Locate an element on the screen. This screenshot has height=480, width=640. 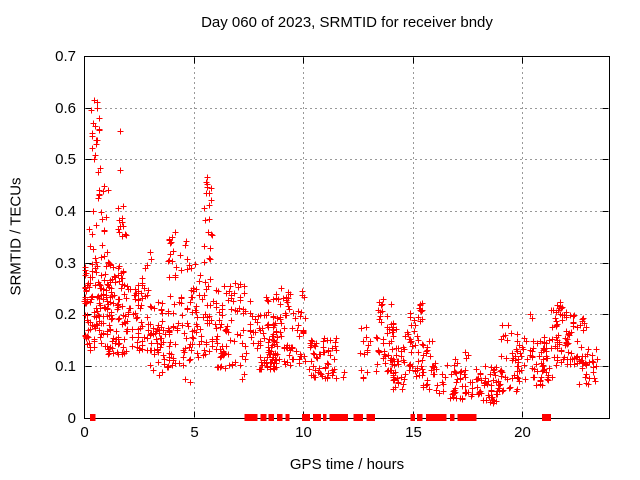
y-axis-label: SRMTID / TECUs is located at coordinates (16, 236).